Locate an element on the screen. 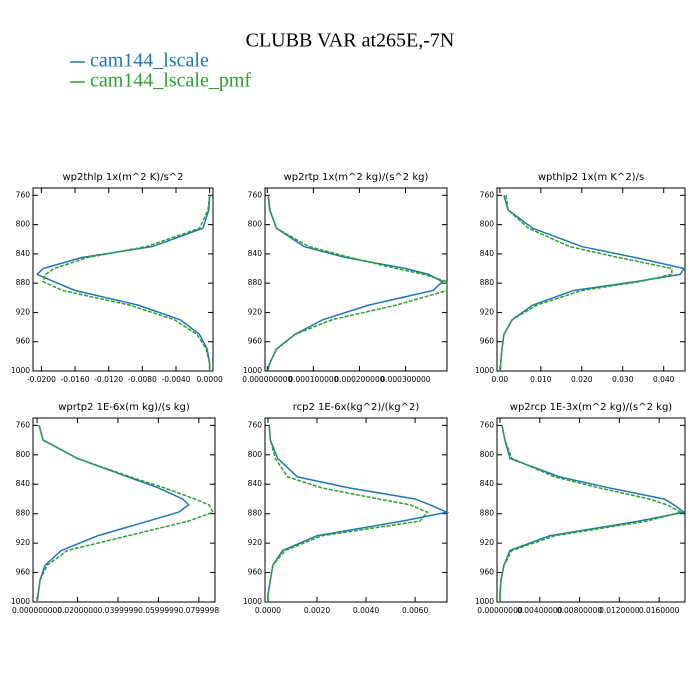 The height and width of the screenshot is (700, 700). x-tick-label: 0.000200000 is located at coordinates (359, 379).